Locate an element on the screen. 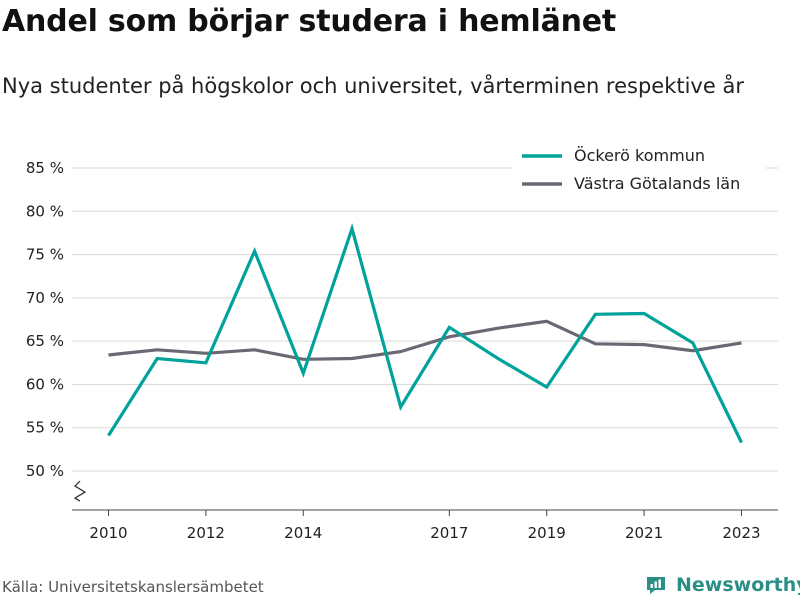 The height and width of the screenshot is (600, 800). newsworthy-brand: Newsworthy is located at coordinates (722, 585).